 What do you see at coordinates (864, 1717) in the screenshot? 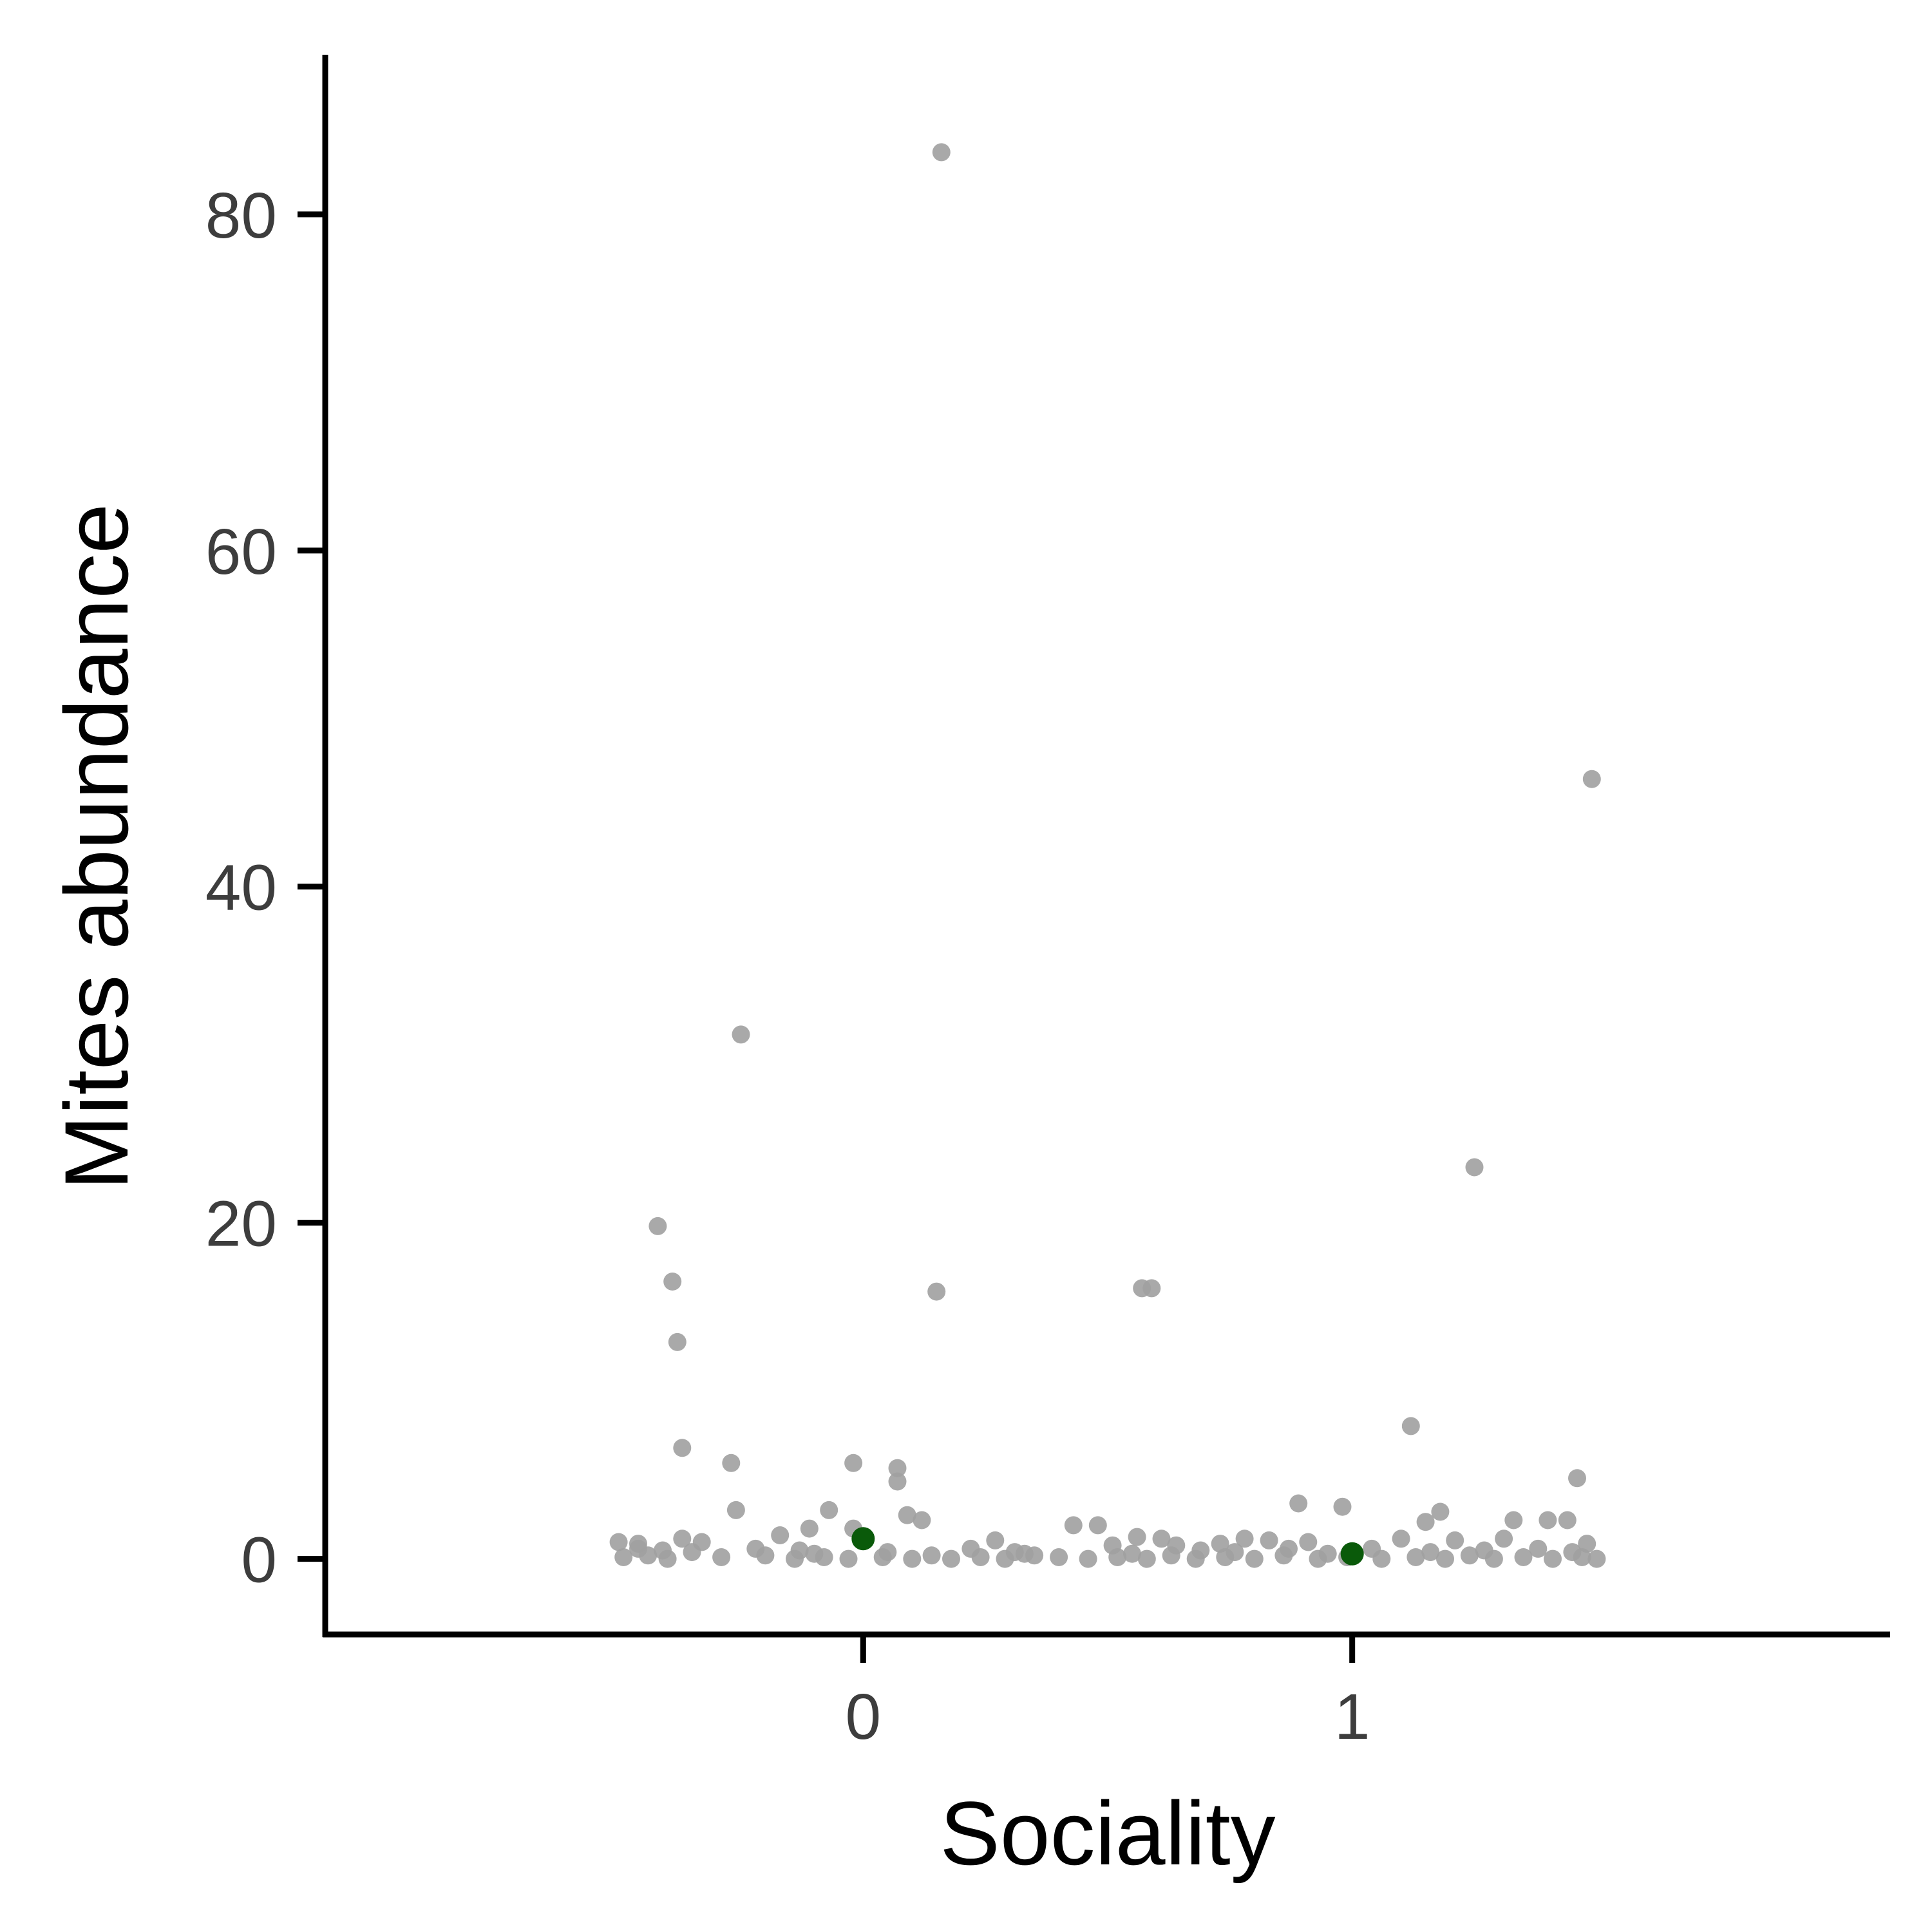
I see `x-tick-label: 0` at bounding box center [864, 1717].